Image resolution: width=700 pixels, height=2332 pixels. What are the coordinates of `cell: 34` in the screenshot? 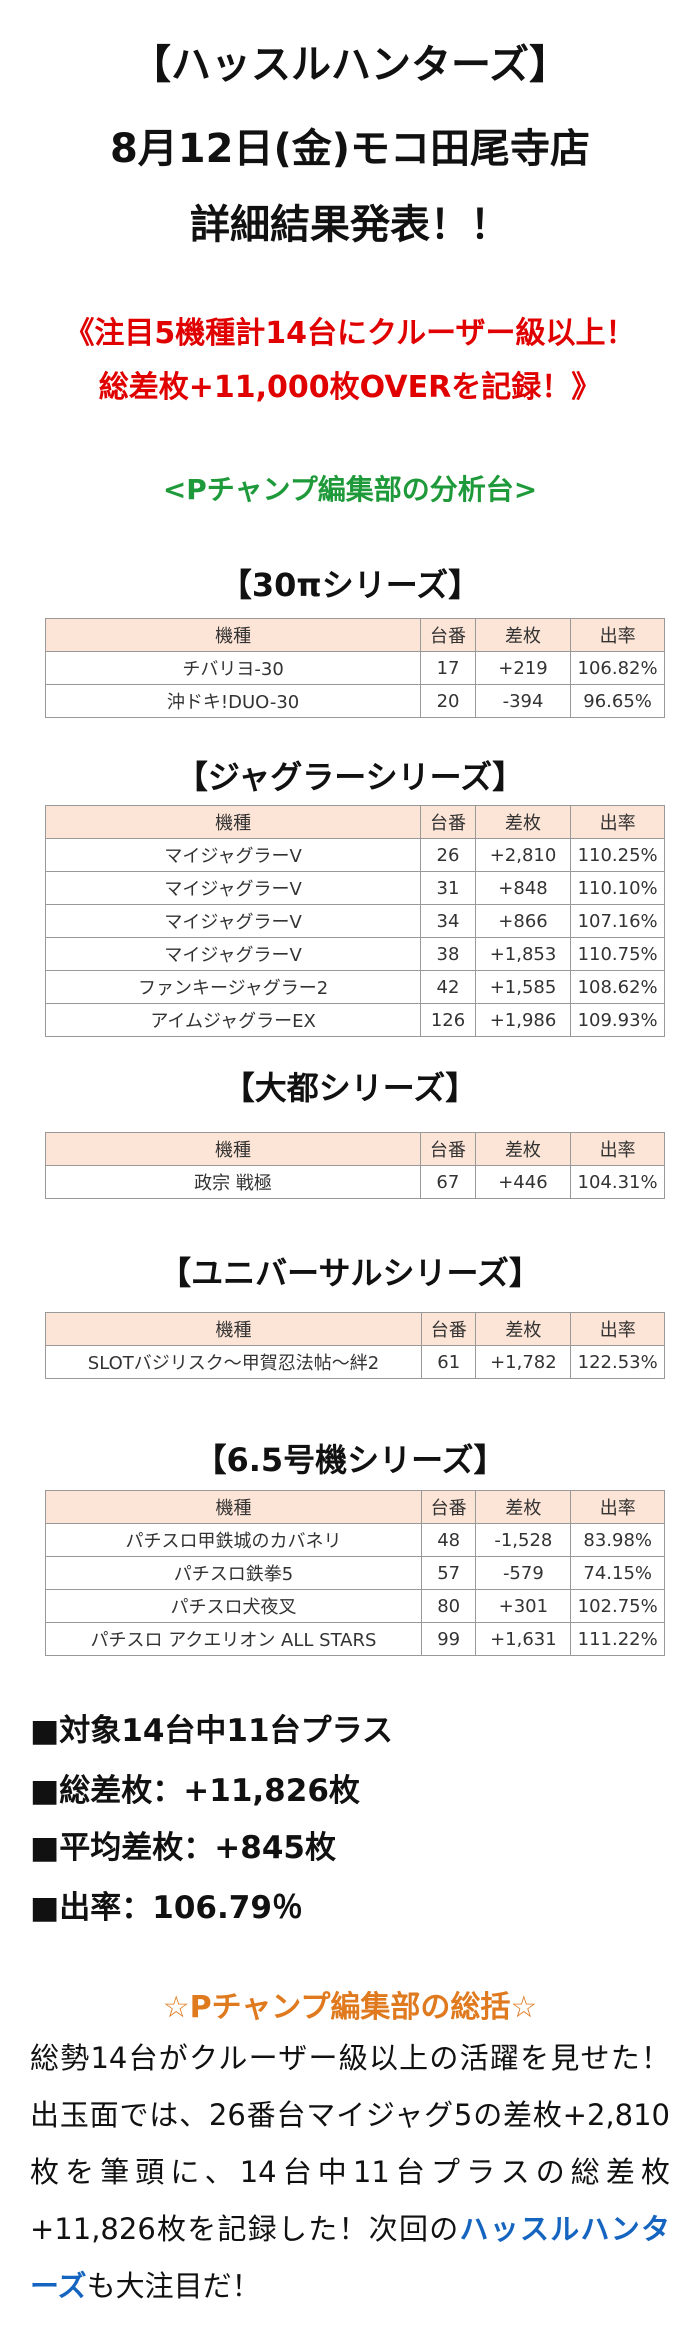 It's located at (448, 921).